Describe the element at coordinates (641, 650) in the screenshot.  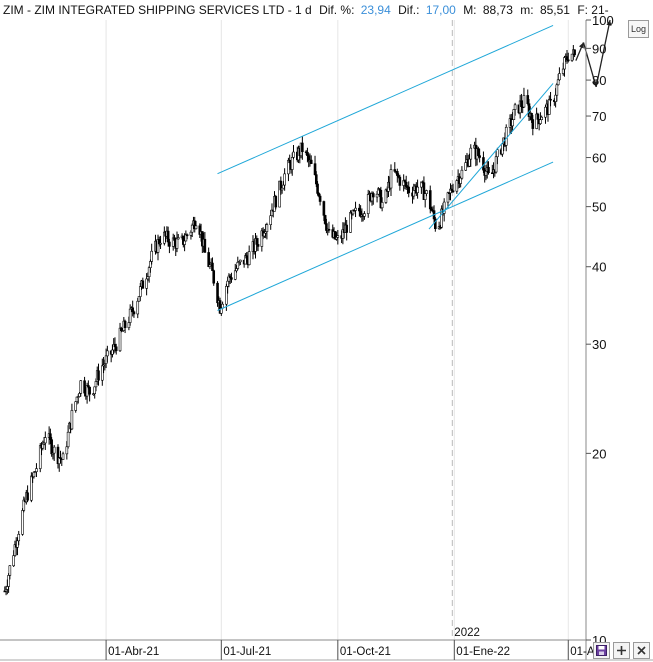
I see `close-icon` at that location.